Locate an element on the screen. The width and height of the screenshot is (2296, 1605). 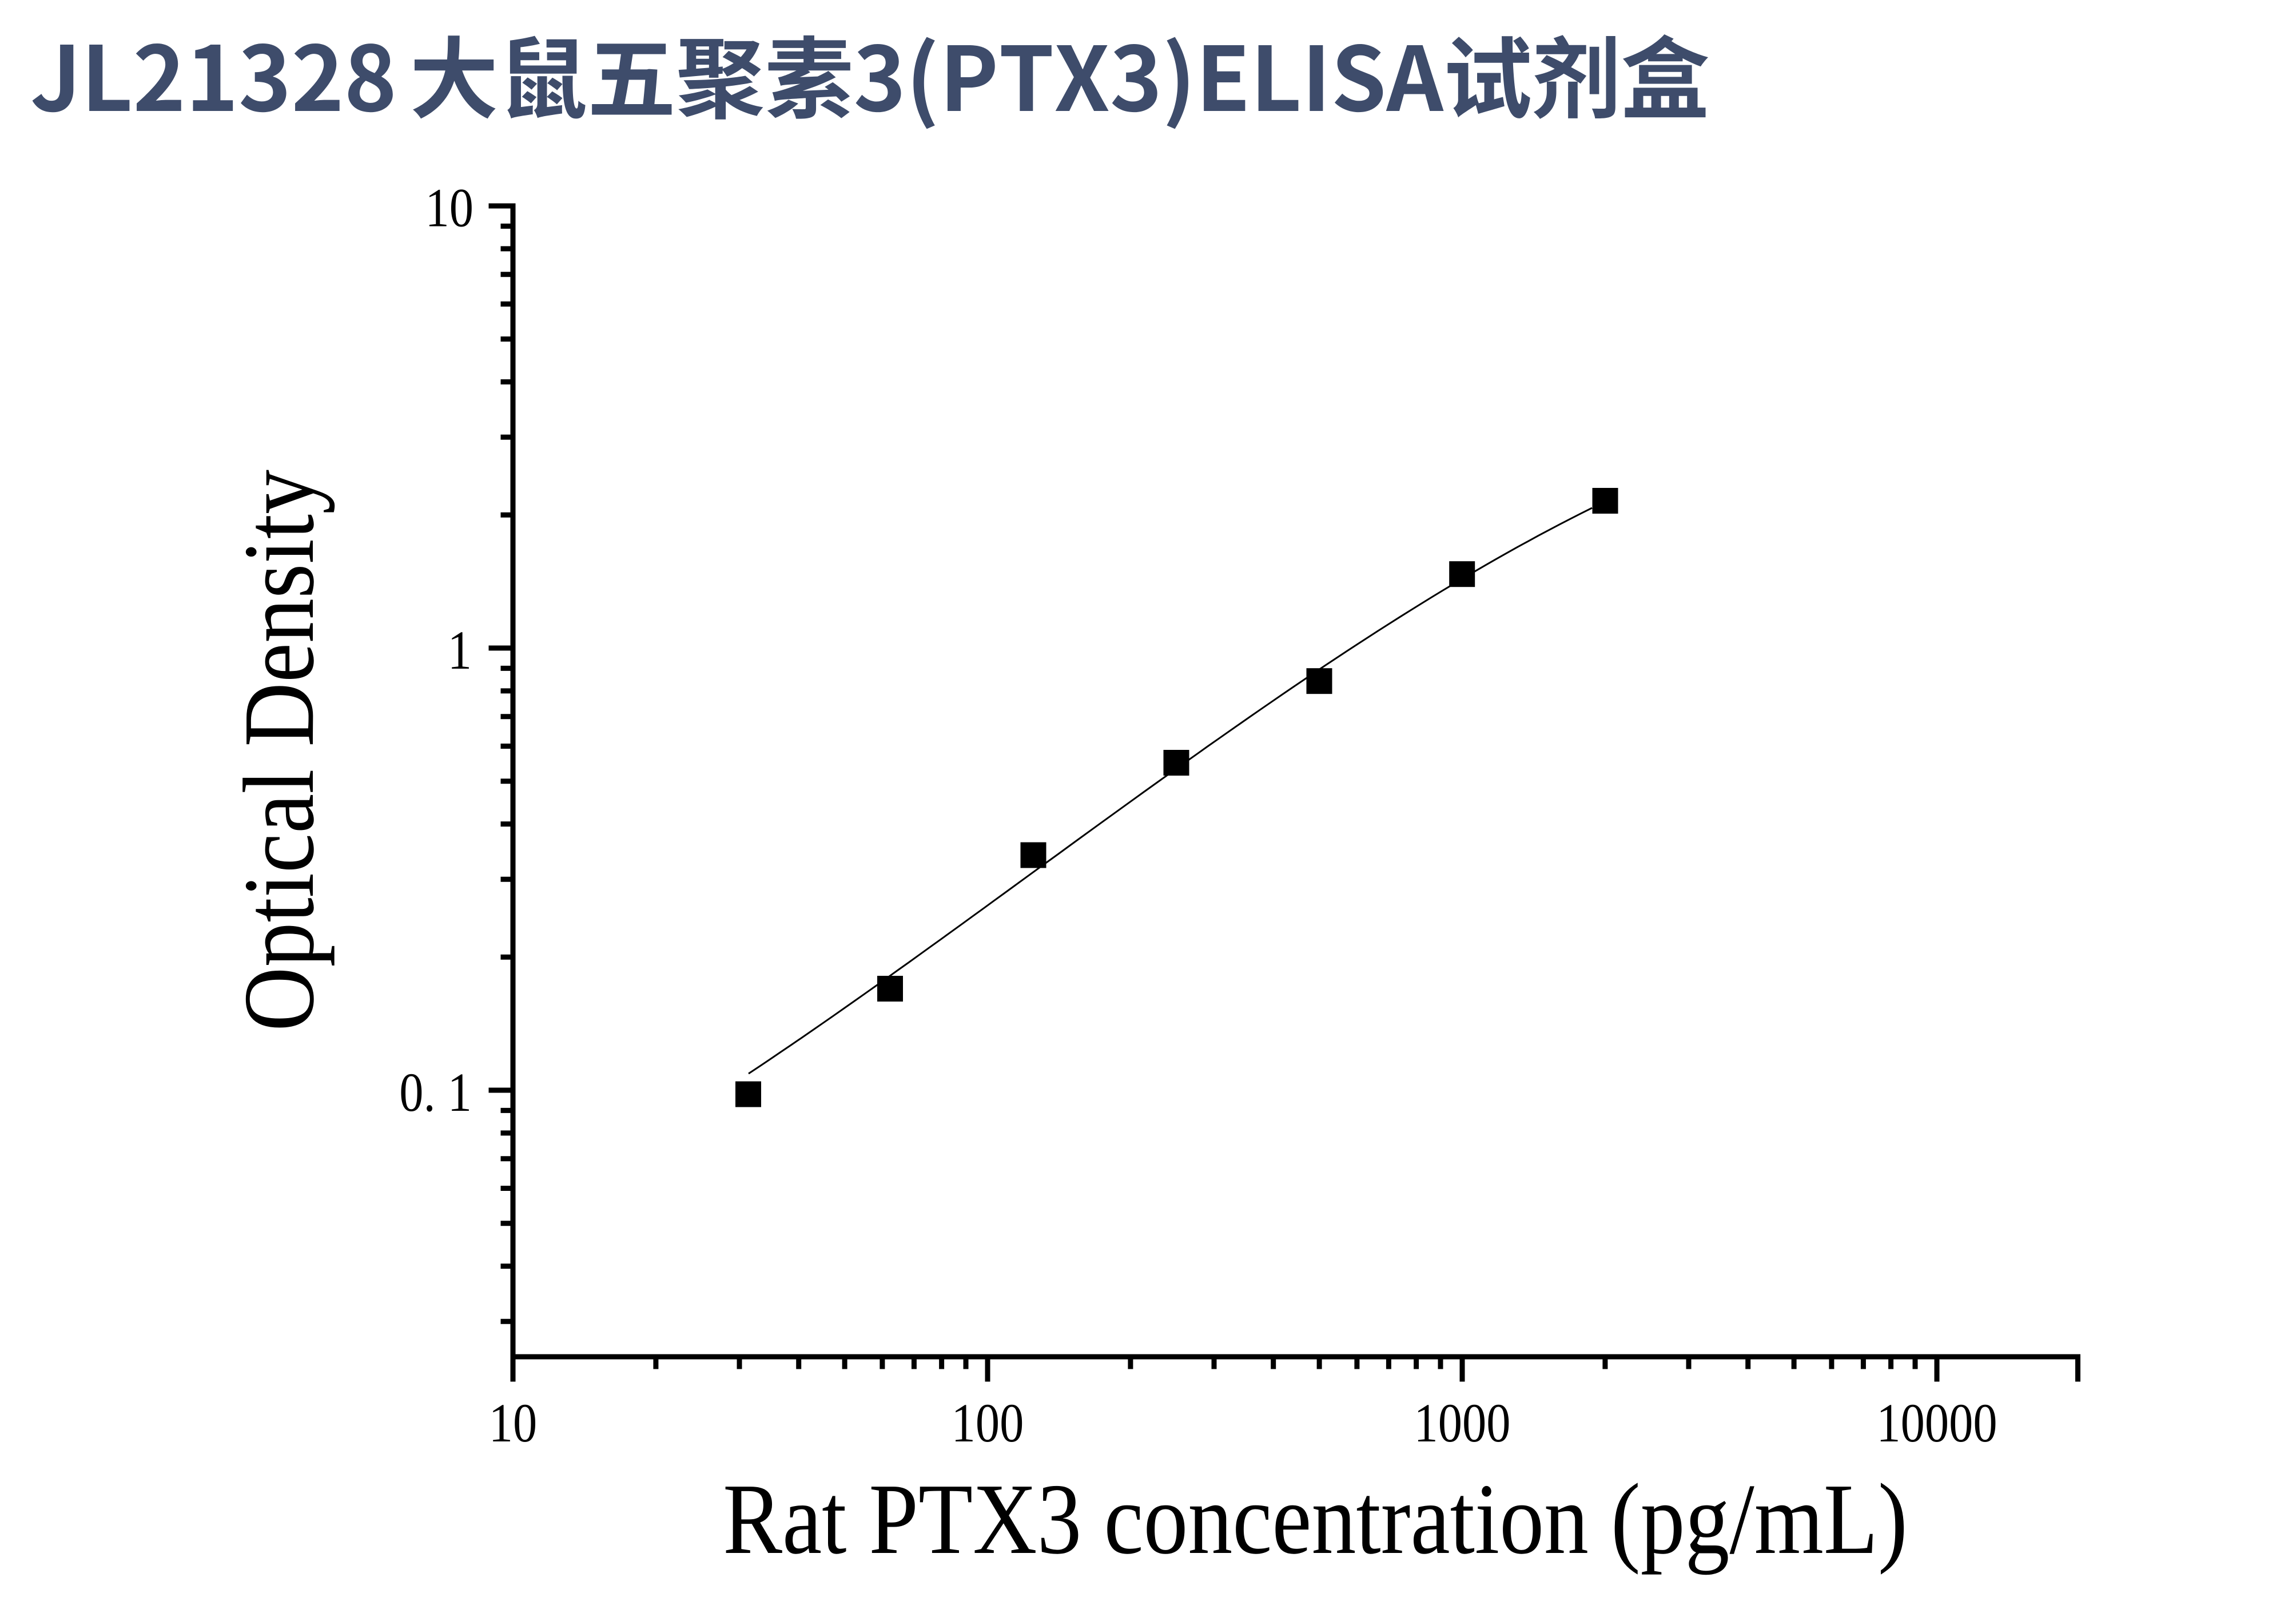
svg-text: 100 is located at coordinates (988, 1422).